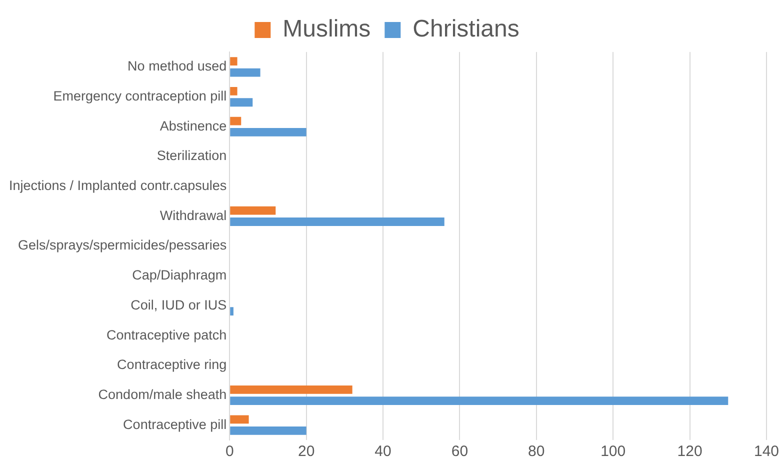  What do you see at coordinates (766, 451) in the screenshot?
I see `x-tick-label: 140` at bounding box center [766, 451].